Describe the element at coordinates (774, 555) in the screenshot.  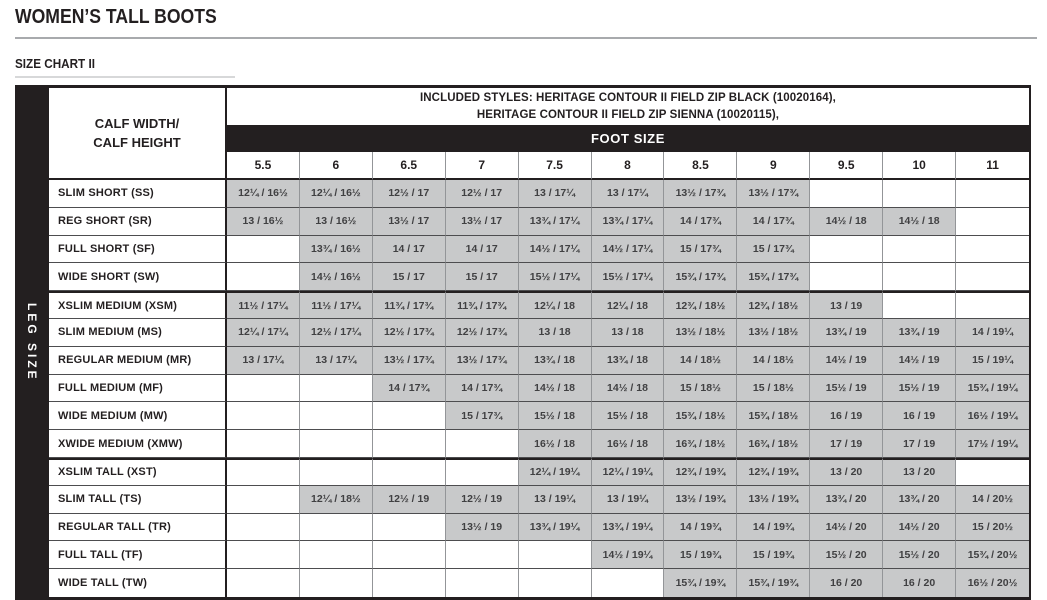
I see `size-cell: 15 / 19¾` at that location.